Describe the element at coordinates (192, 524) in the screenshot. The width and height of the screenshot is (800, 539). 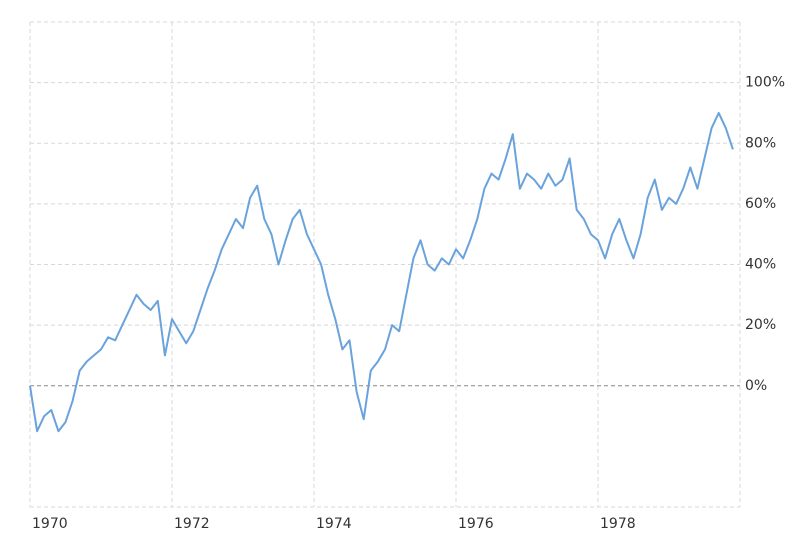
I see `x-tick-label: 1972` at that location.